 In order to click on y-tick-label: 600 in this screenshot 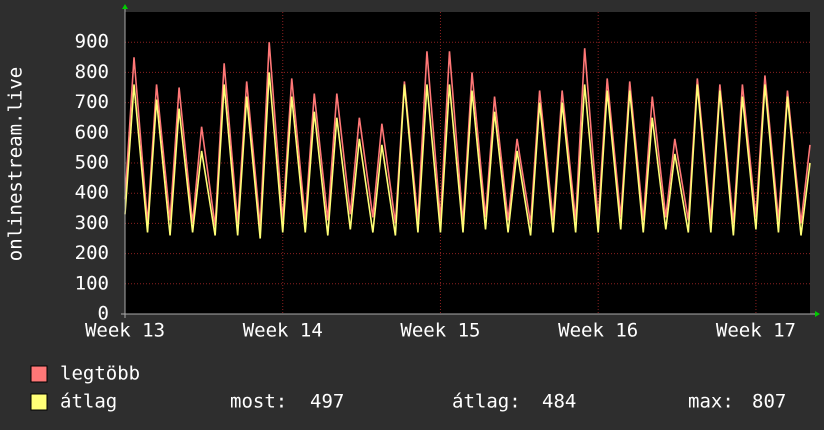, I will do `click(92, 132)`.